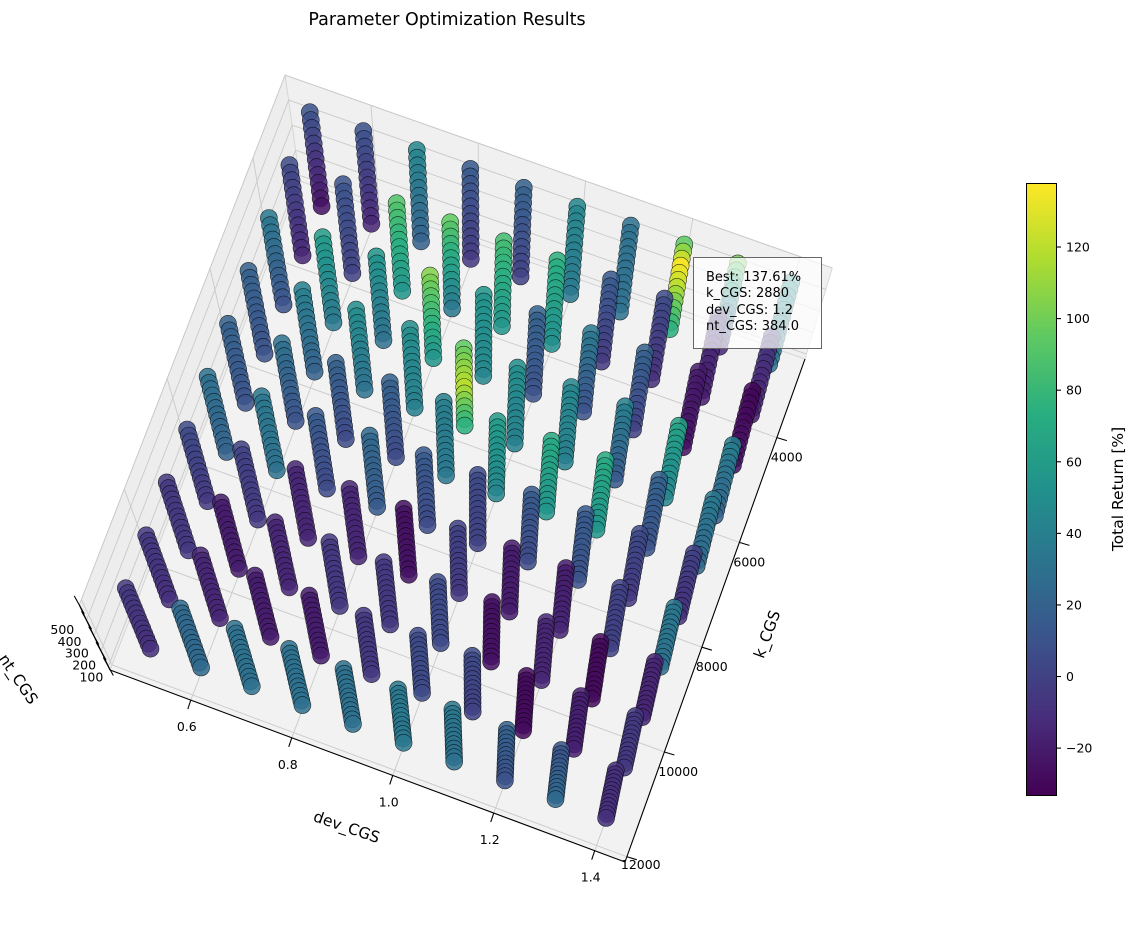 The height and width of the screenshot is (936, 1136). I want to click on z-tick-label: 300, so click(77, 653).